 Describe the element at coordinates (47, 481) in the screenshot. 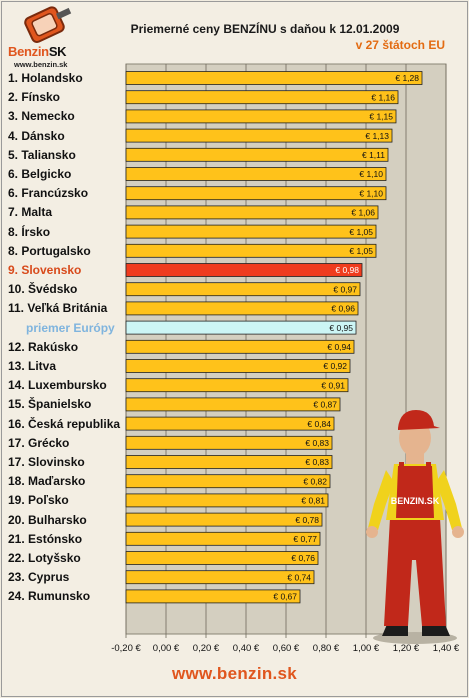

I see `country-label: 18. Maďarsko` at that location.